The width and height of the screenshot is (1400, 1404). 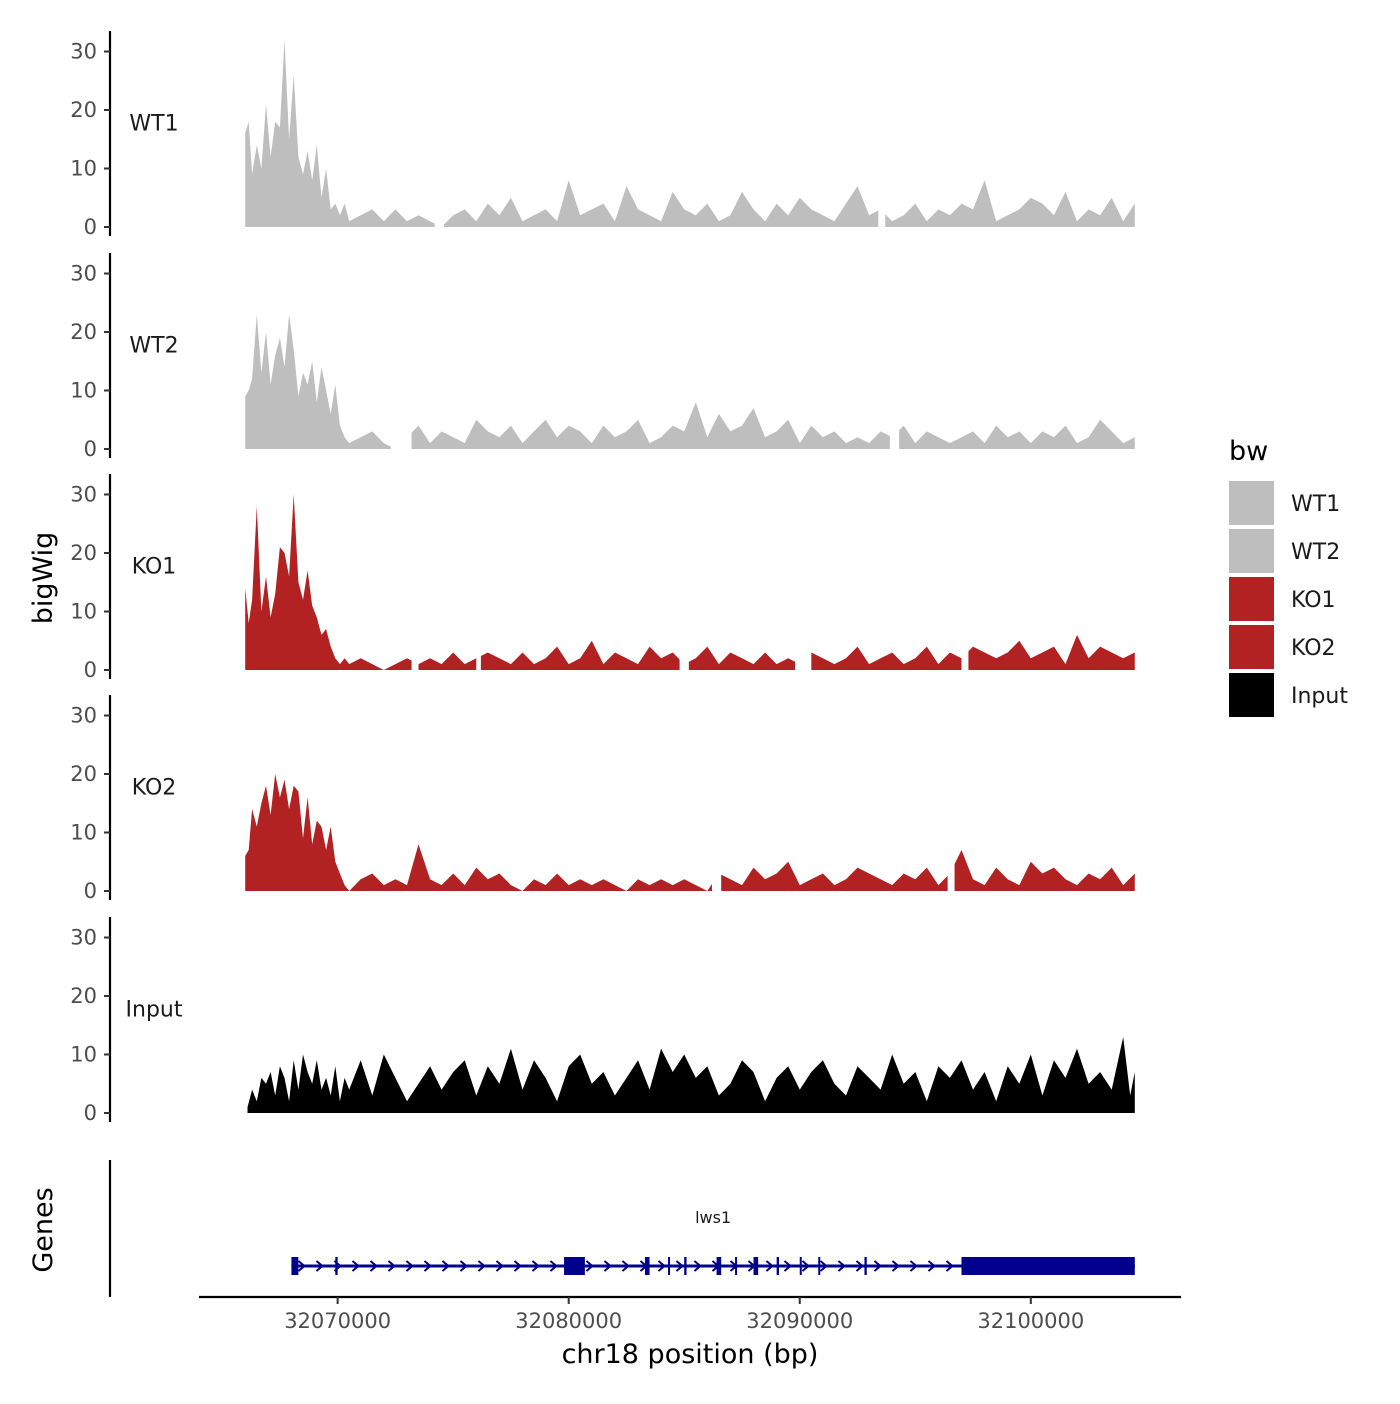 I want to click on area-series-wt1, so click(x=690, y=133).